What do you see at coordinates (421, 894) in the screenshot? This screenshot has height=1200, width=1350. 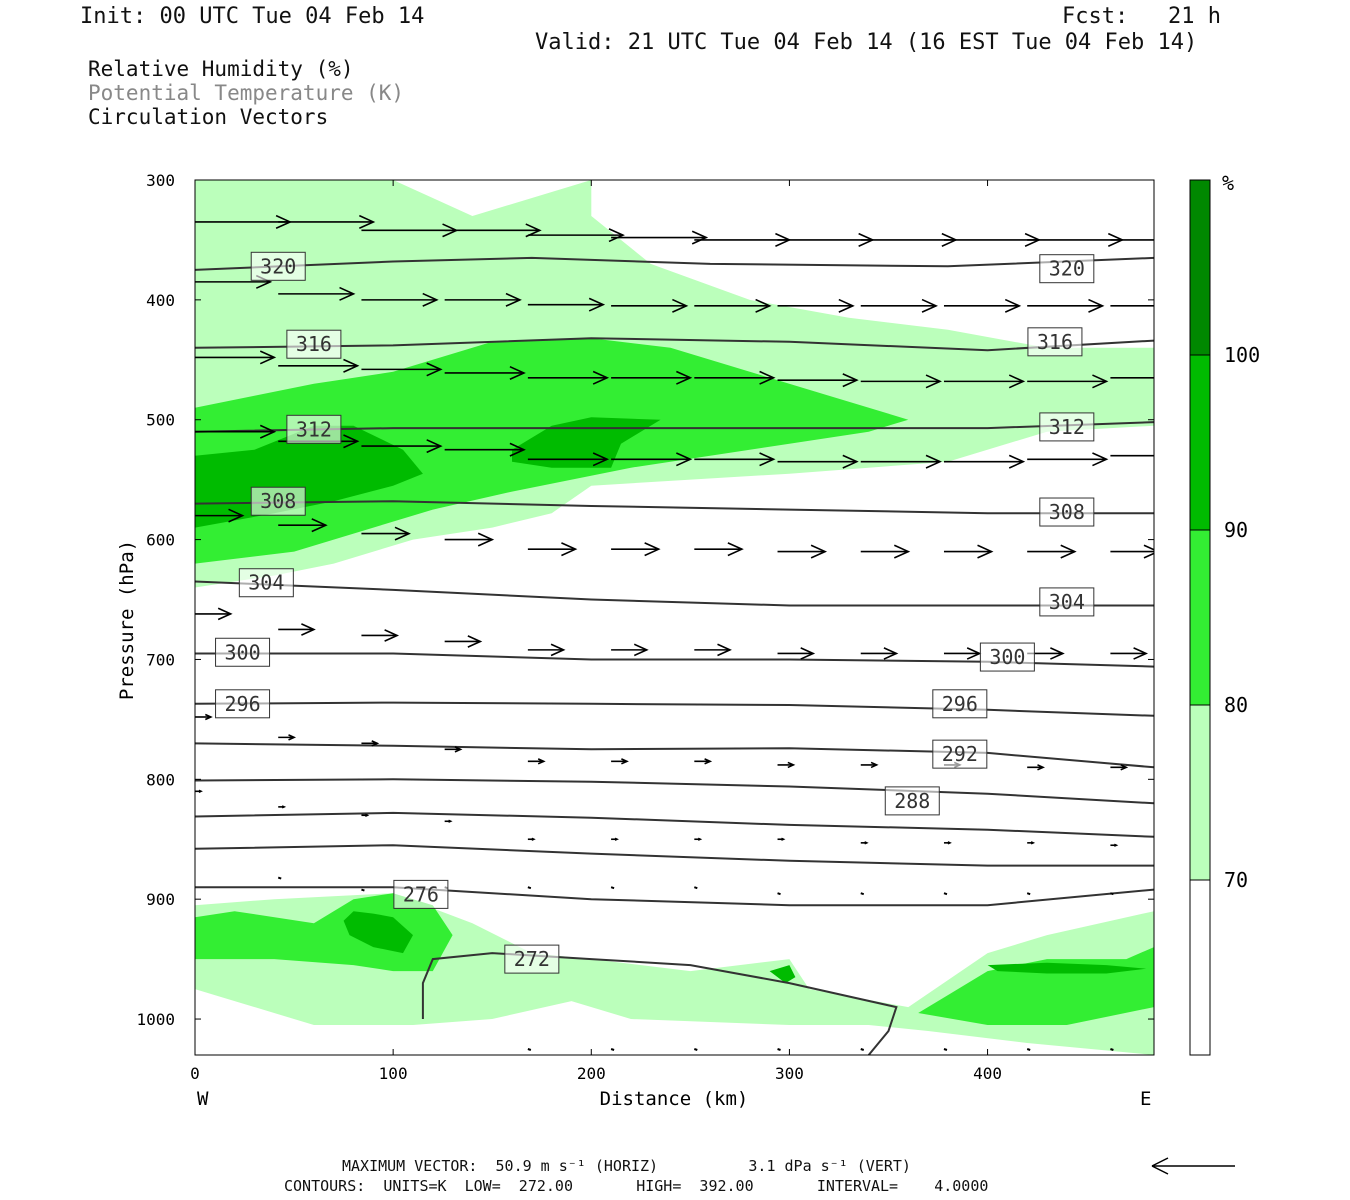 I see `theta-label-276-0: 276` at bounding box center [421, 894].